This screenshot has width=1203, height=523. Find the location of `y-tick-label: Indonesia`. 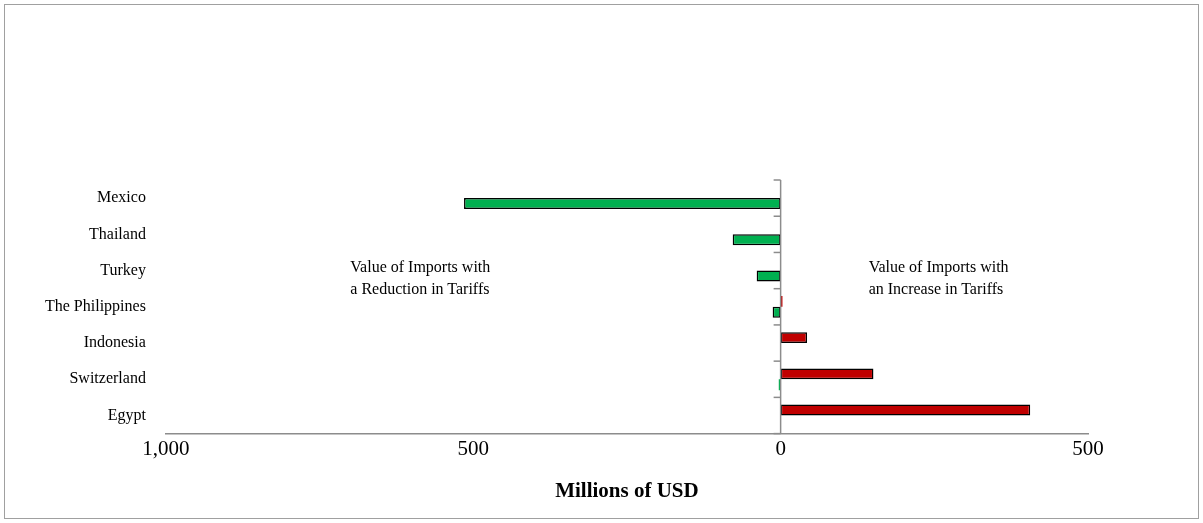

y-tick-label: Indonesia is located at coordinates (114, 342).